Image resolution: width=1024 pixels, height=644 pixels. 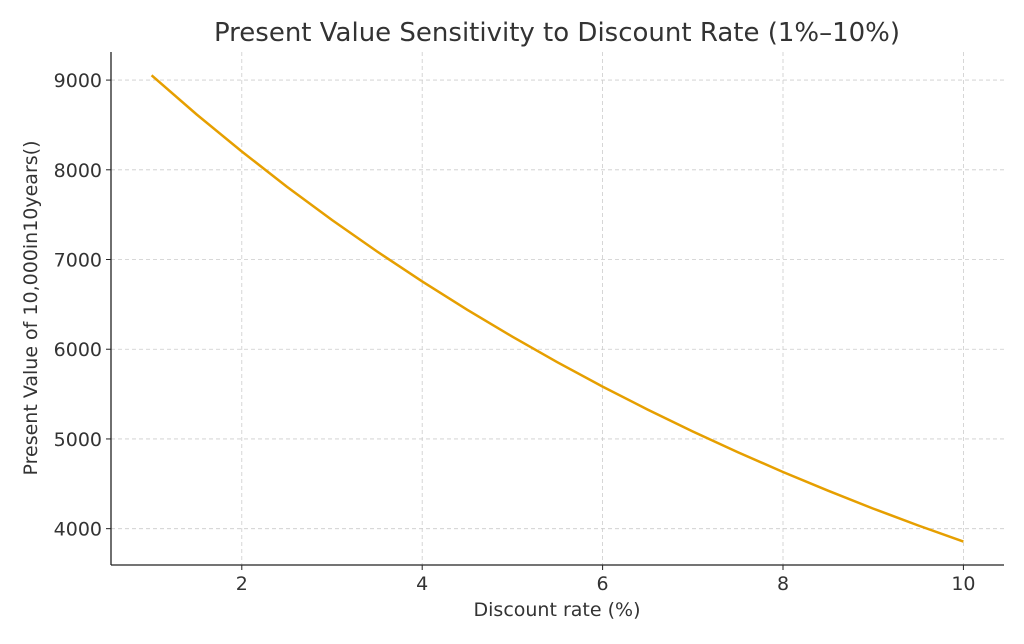 What do you see at coordinates (78, 81) in the screenshot?
I see `y-tick-label: 9000` at bounding box center [78, 81].